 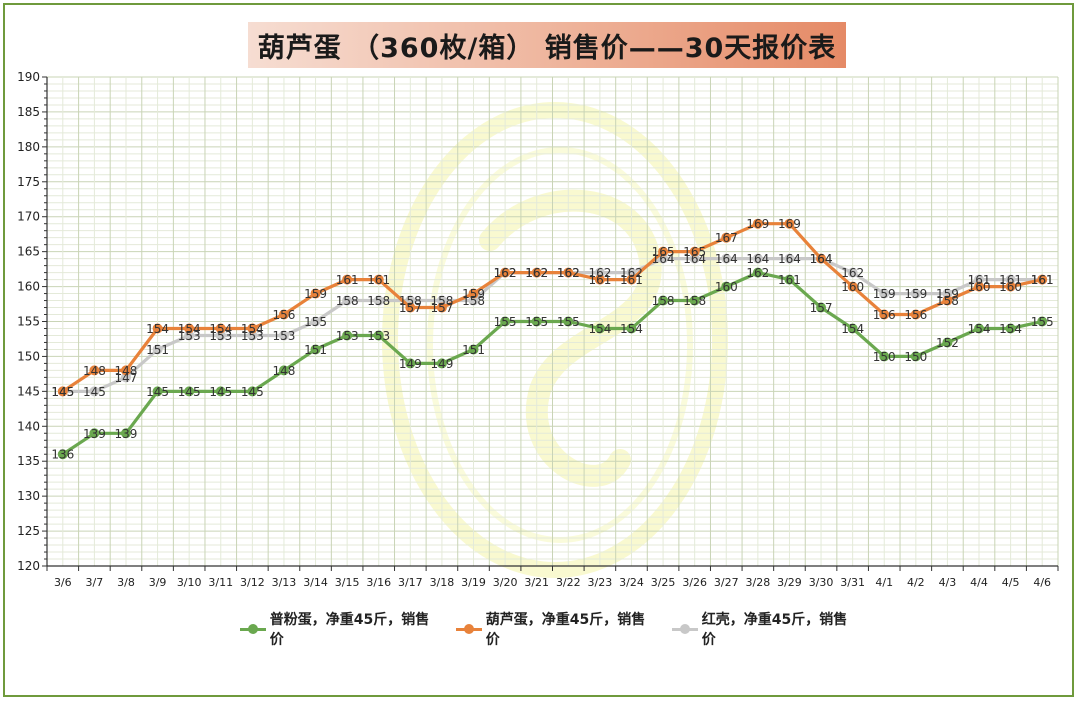 What do you see at coordinates (126, 371) in the screenshot?
I see `data-label: 148` at bounding box center [126, 371].